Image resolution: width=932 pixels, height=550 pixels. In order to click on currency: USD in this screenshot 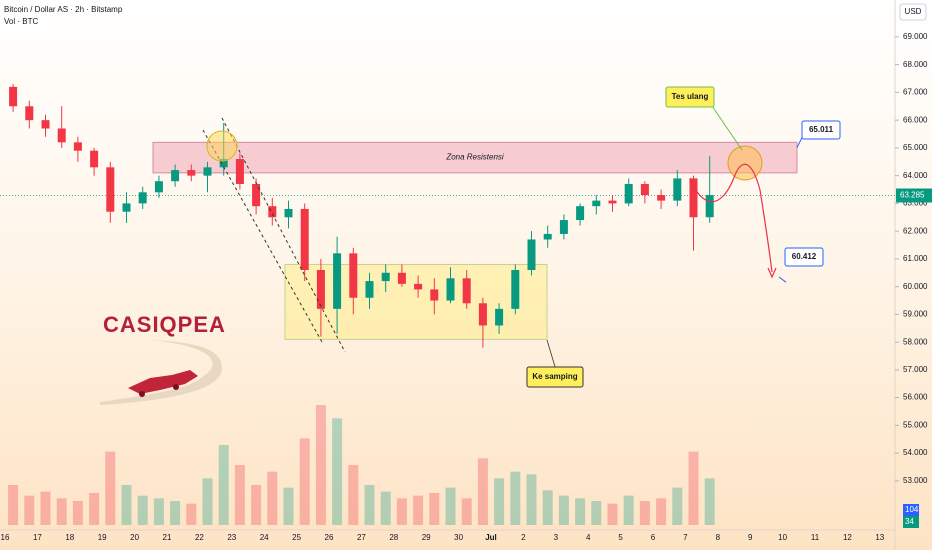, I will do `click(913, 11)`.